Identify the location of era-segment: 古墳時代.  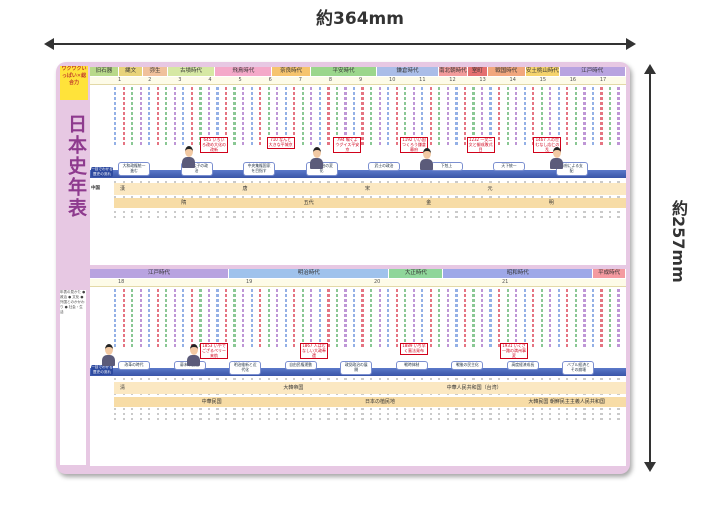
(191, 71).